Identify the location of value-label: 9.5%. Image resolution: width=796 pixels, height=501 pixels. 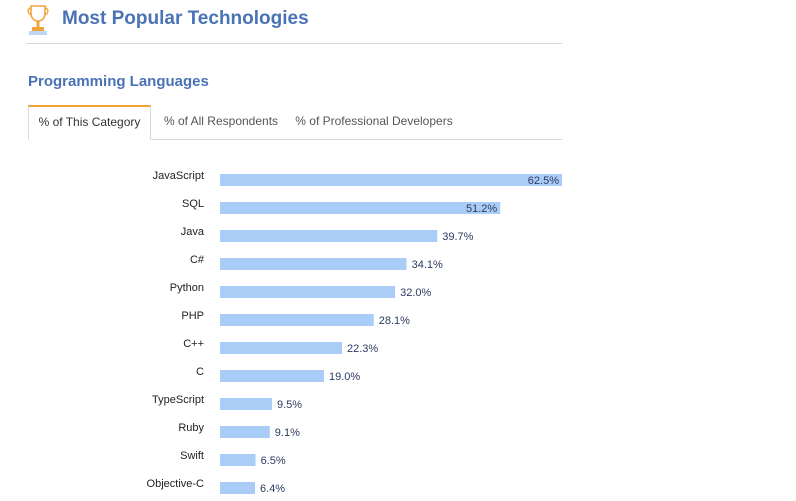
(289, 405).